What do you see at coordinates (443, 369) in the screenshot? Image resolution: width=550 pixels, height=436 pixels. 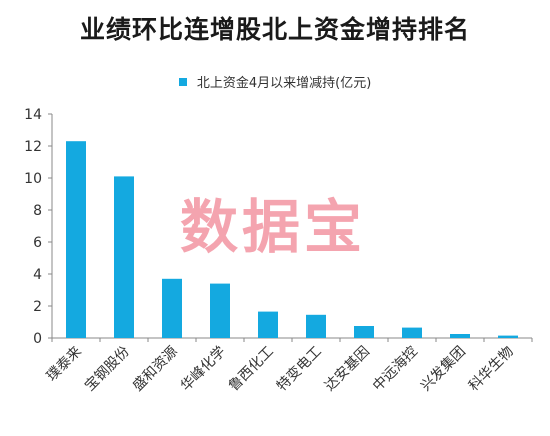 I see `x-tick-label-8: 兴发集团` at bounding box center [443, 369].